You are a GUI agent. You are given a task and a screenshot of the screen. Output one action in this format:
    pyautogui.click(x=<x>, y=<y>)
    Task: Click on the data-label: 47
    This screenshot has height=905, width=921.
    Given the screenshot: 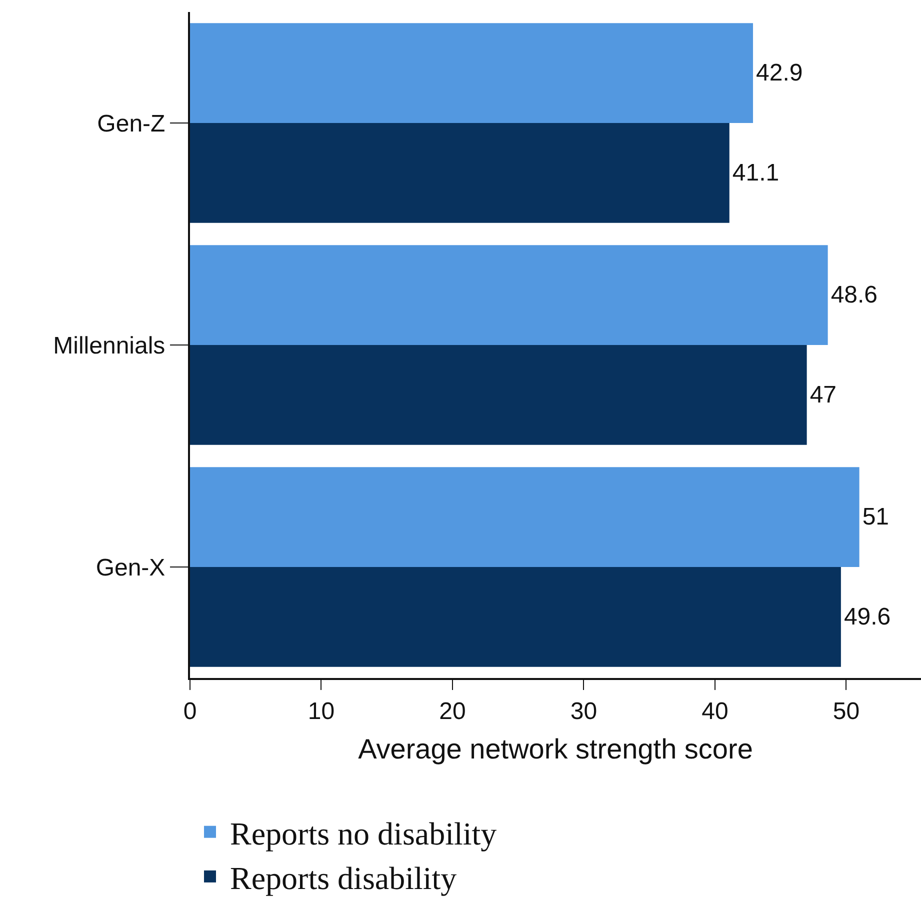 What is the action you would take?
    pyautogui.click(x=823, y=394)
    